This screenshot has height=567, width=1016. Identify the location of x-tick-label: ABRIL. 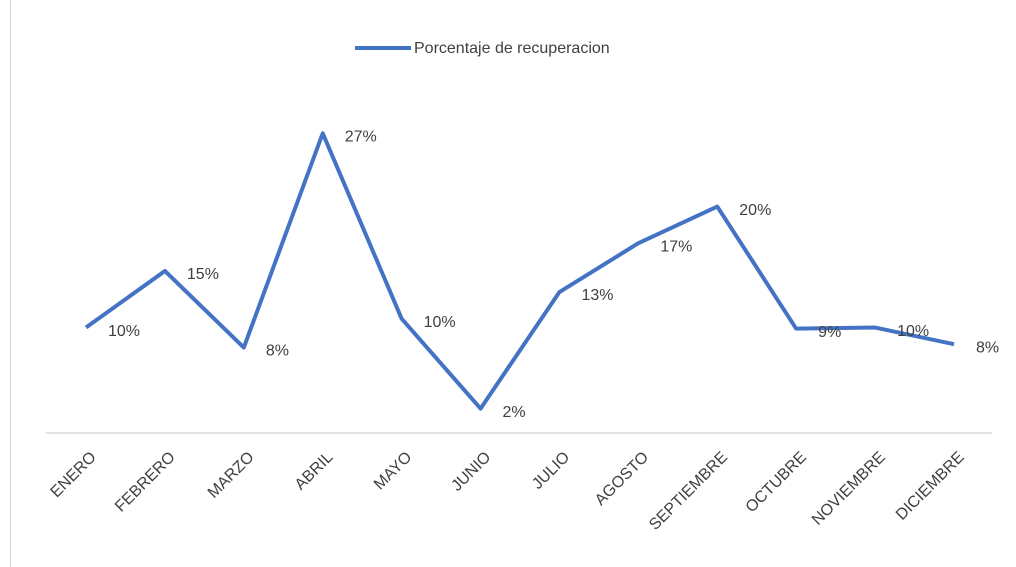
(314, 471).